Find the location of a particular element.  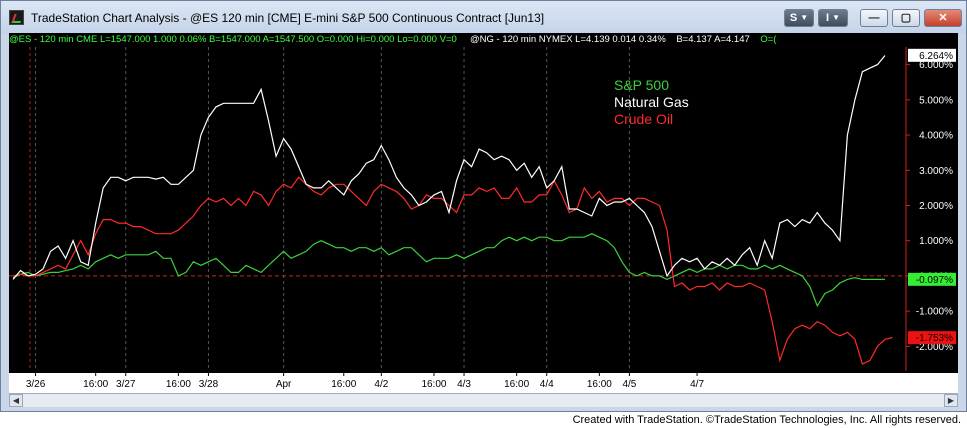

x-tick-label: Apr is located at coordinates (284, 384).